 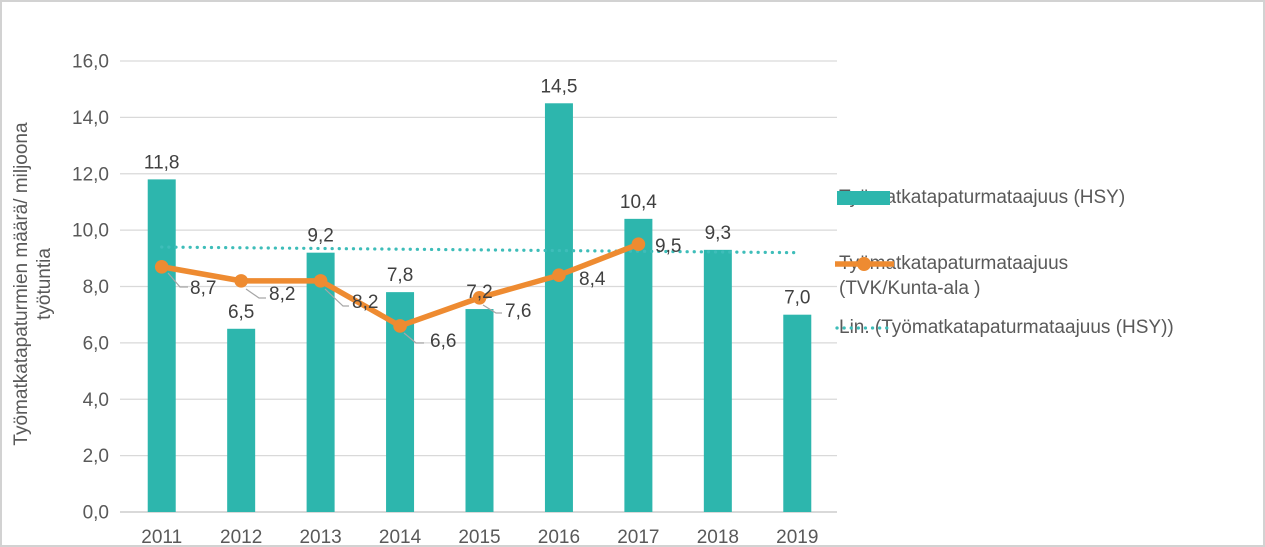 I want to click on line-value-label-2016: 8,4, so click(x=592, y=279).